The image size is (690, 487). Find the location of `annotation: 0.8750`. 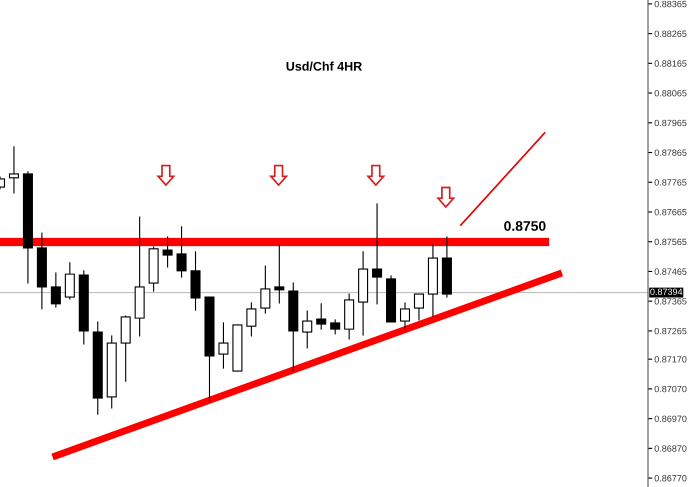

annotation: 0.8750 is located at coordinates (525, 226).